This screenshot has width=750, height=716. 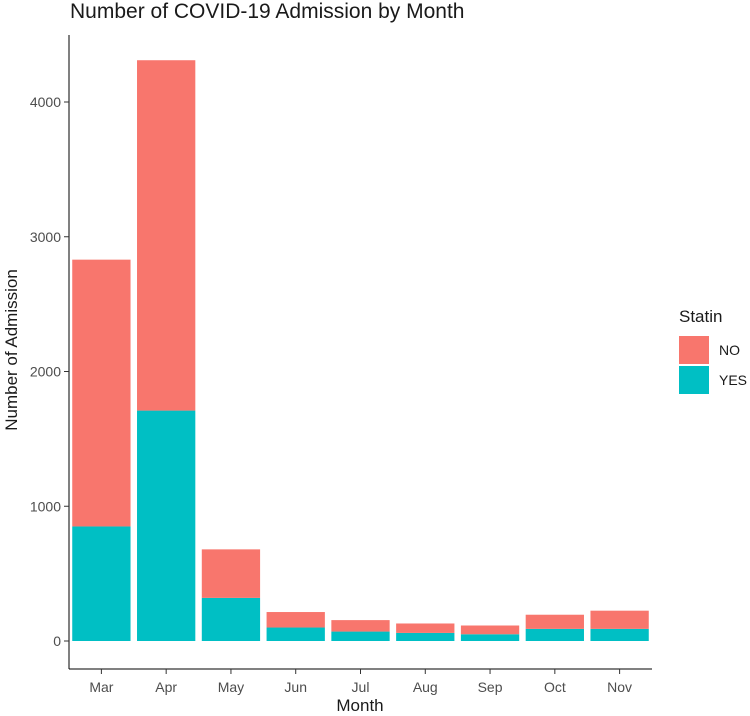 What do you see at coordinates (619, 619) in the screenshot?
I see `bar-nov-no` at bounding box center [619, 619].